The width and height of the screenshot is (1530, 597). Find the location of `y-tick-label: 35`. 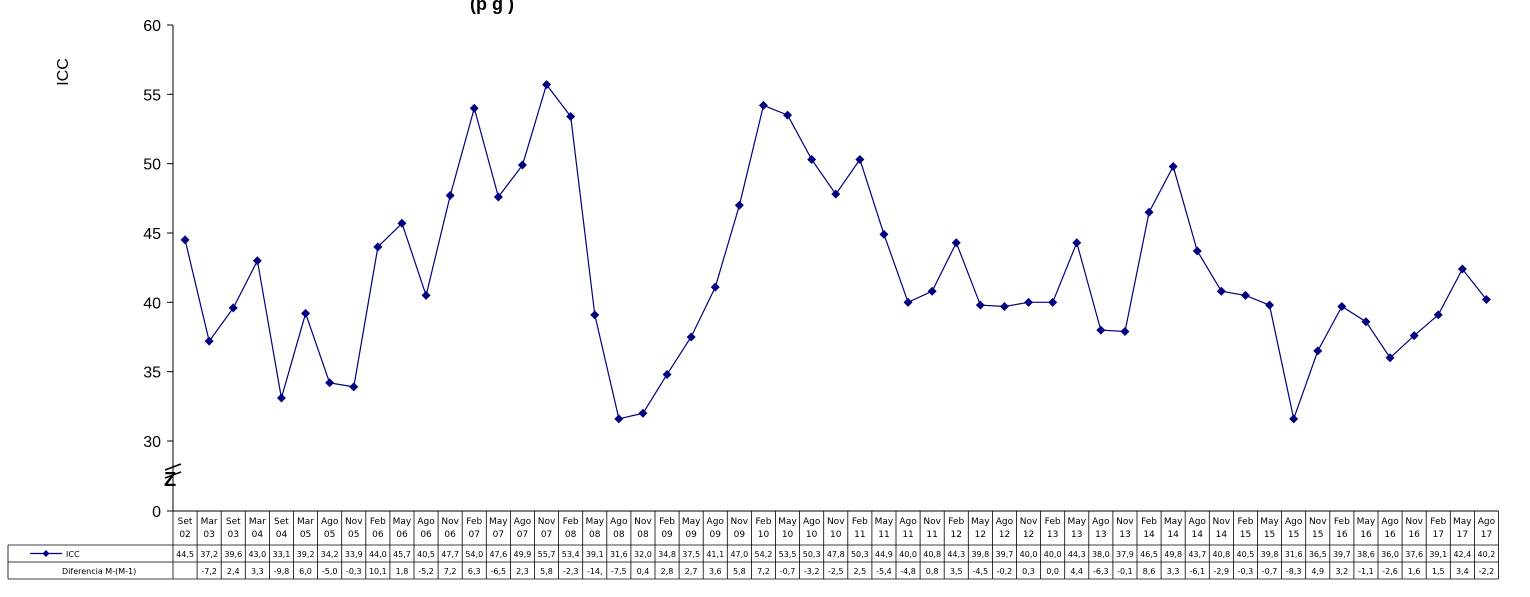

y-tick-label: 35 is located at coordinates (152, 373).